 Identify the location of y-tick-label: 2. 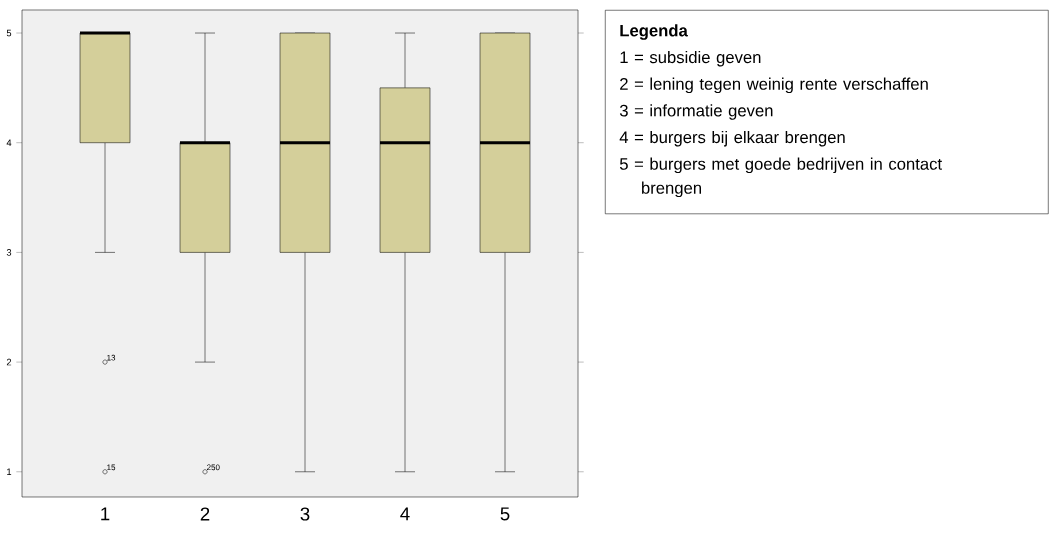
(9, 362).